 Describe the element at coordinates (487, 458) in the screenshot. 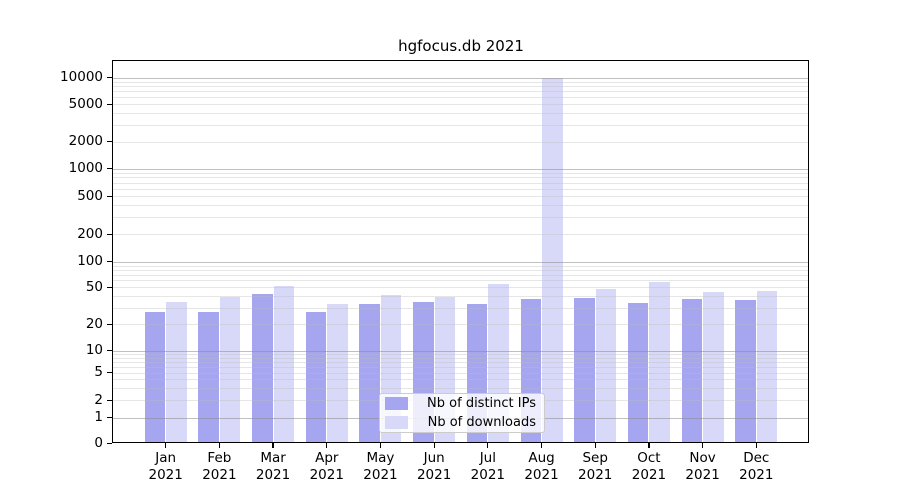

I see `x-tick-month: Jul` at that location.